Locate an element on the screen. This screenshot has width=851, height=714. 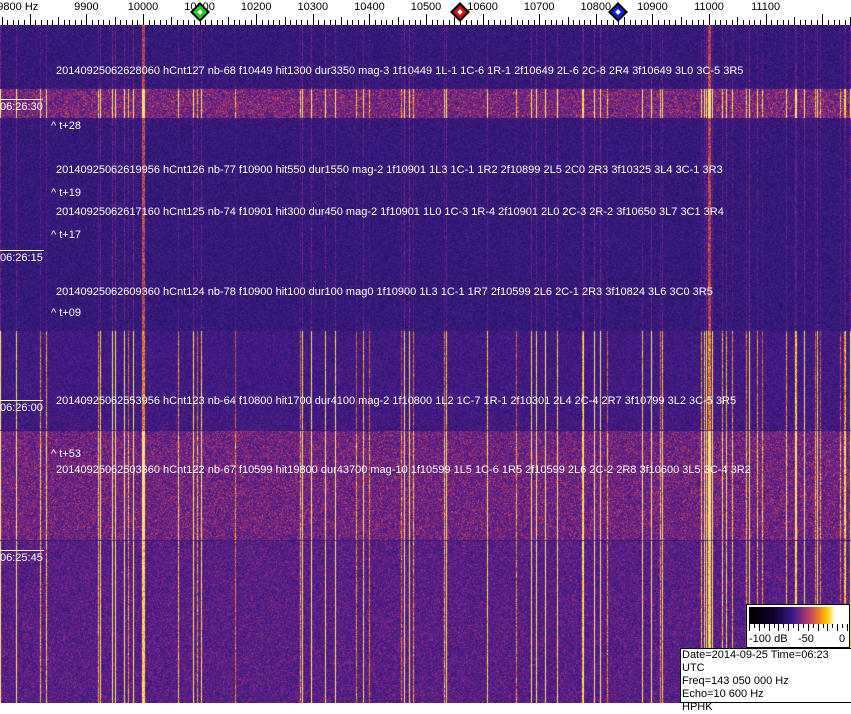
colorbar-gradient is located at coordinates (798, 615).